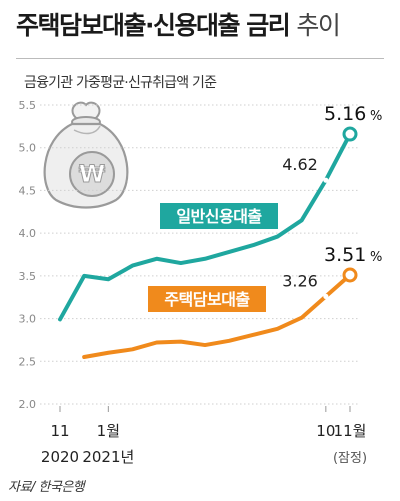 This screenshot has width=400, height=501. Describe the element at coordinates (86, 155) in the screenshot. I see `money-bag-icon: ₩` at that location.